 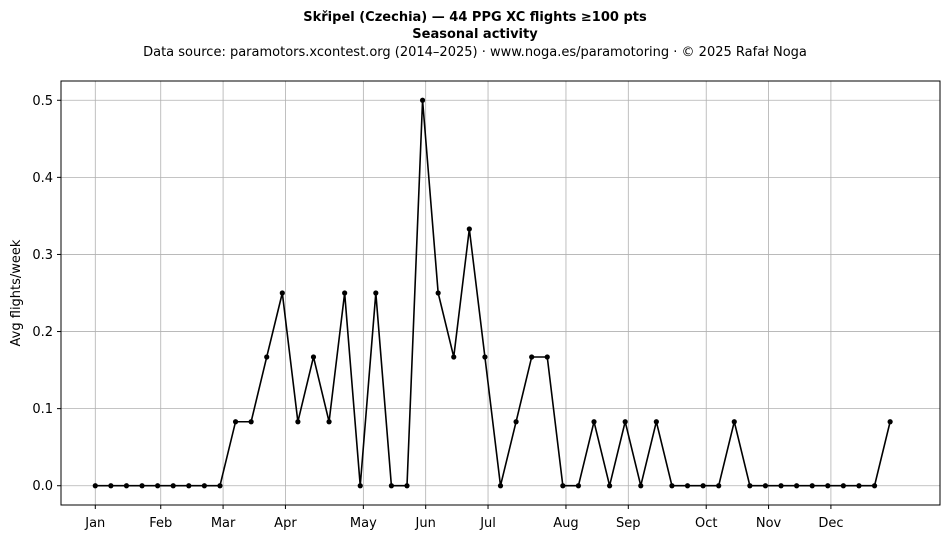 What do you see at coordinates (363, 523) in the screenshot?
I see `x-tick-label: May` at bounding box center [363, 523].